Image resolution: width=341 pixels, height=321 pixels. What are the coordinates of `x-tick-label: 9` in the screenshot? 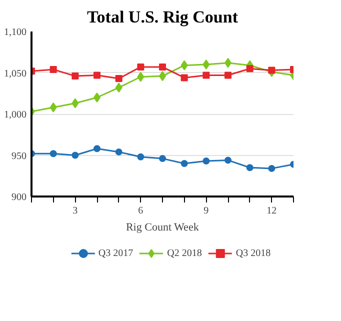 It's located at (206, 211).